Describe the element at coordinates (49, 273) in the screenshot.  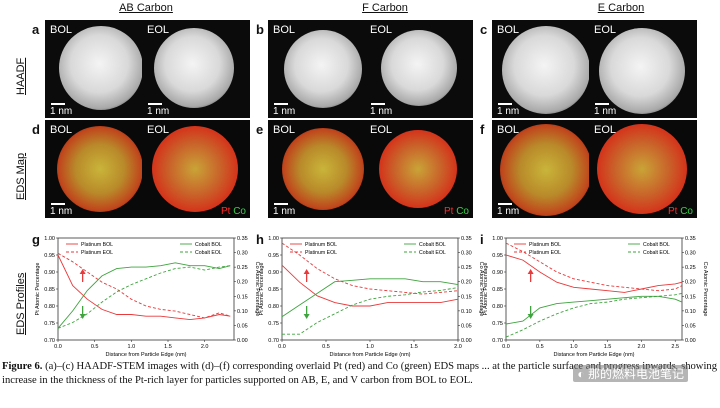
I see `y-tick-label: 0.90` at that location.